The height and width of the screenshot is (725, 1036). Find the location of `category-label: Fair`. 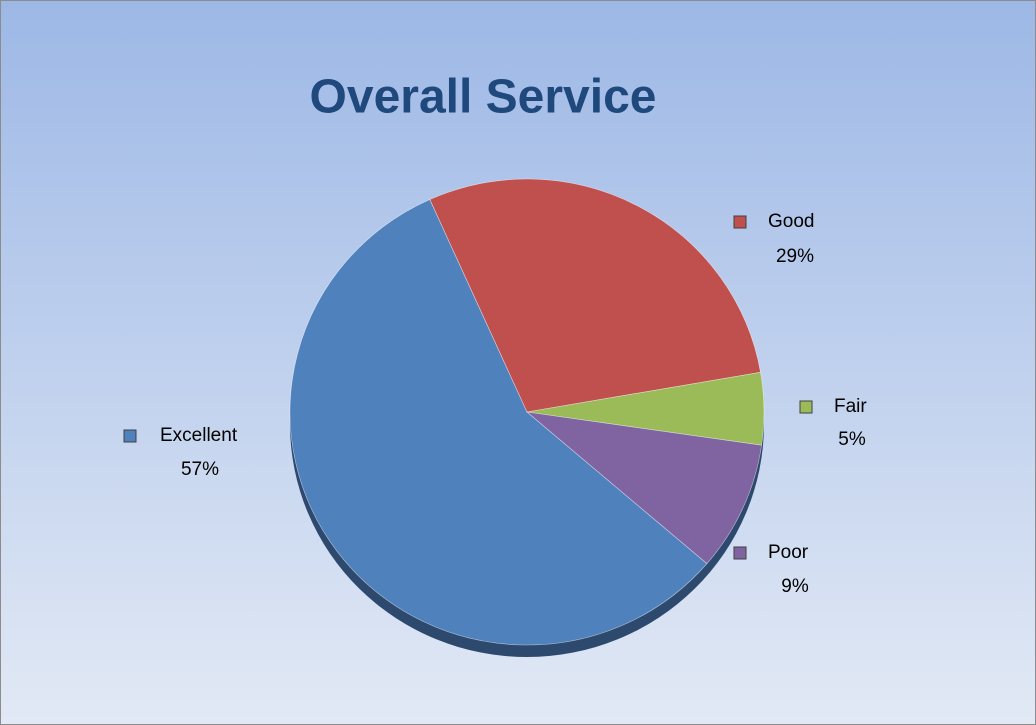

category-label: Fair is located at coordinates (850, 406).